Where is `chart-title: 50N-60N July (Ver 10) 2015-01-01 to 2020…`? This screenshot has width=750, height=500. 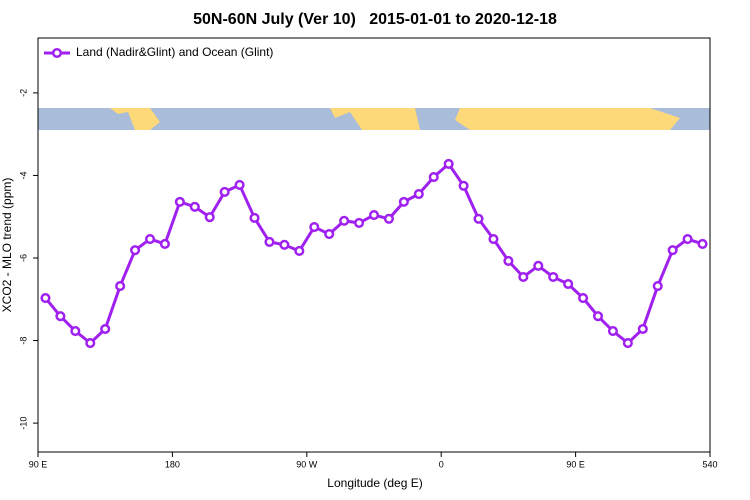
chart-title: 50N-60N July (Ver 10) 2015-01-01 to 2020… is located at coordinates (375, 19).